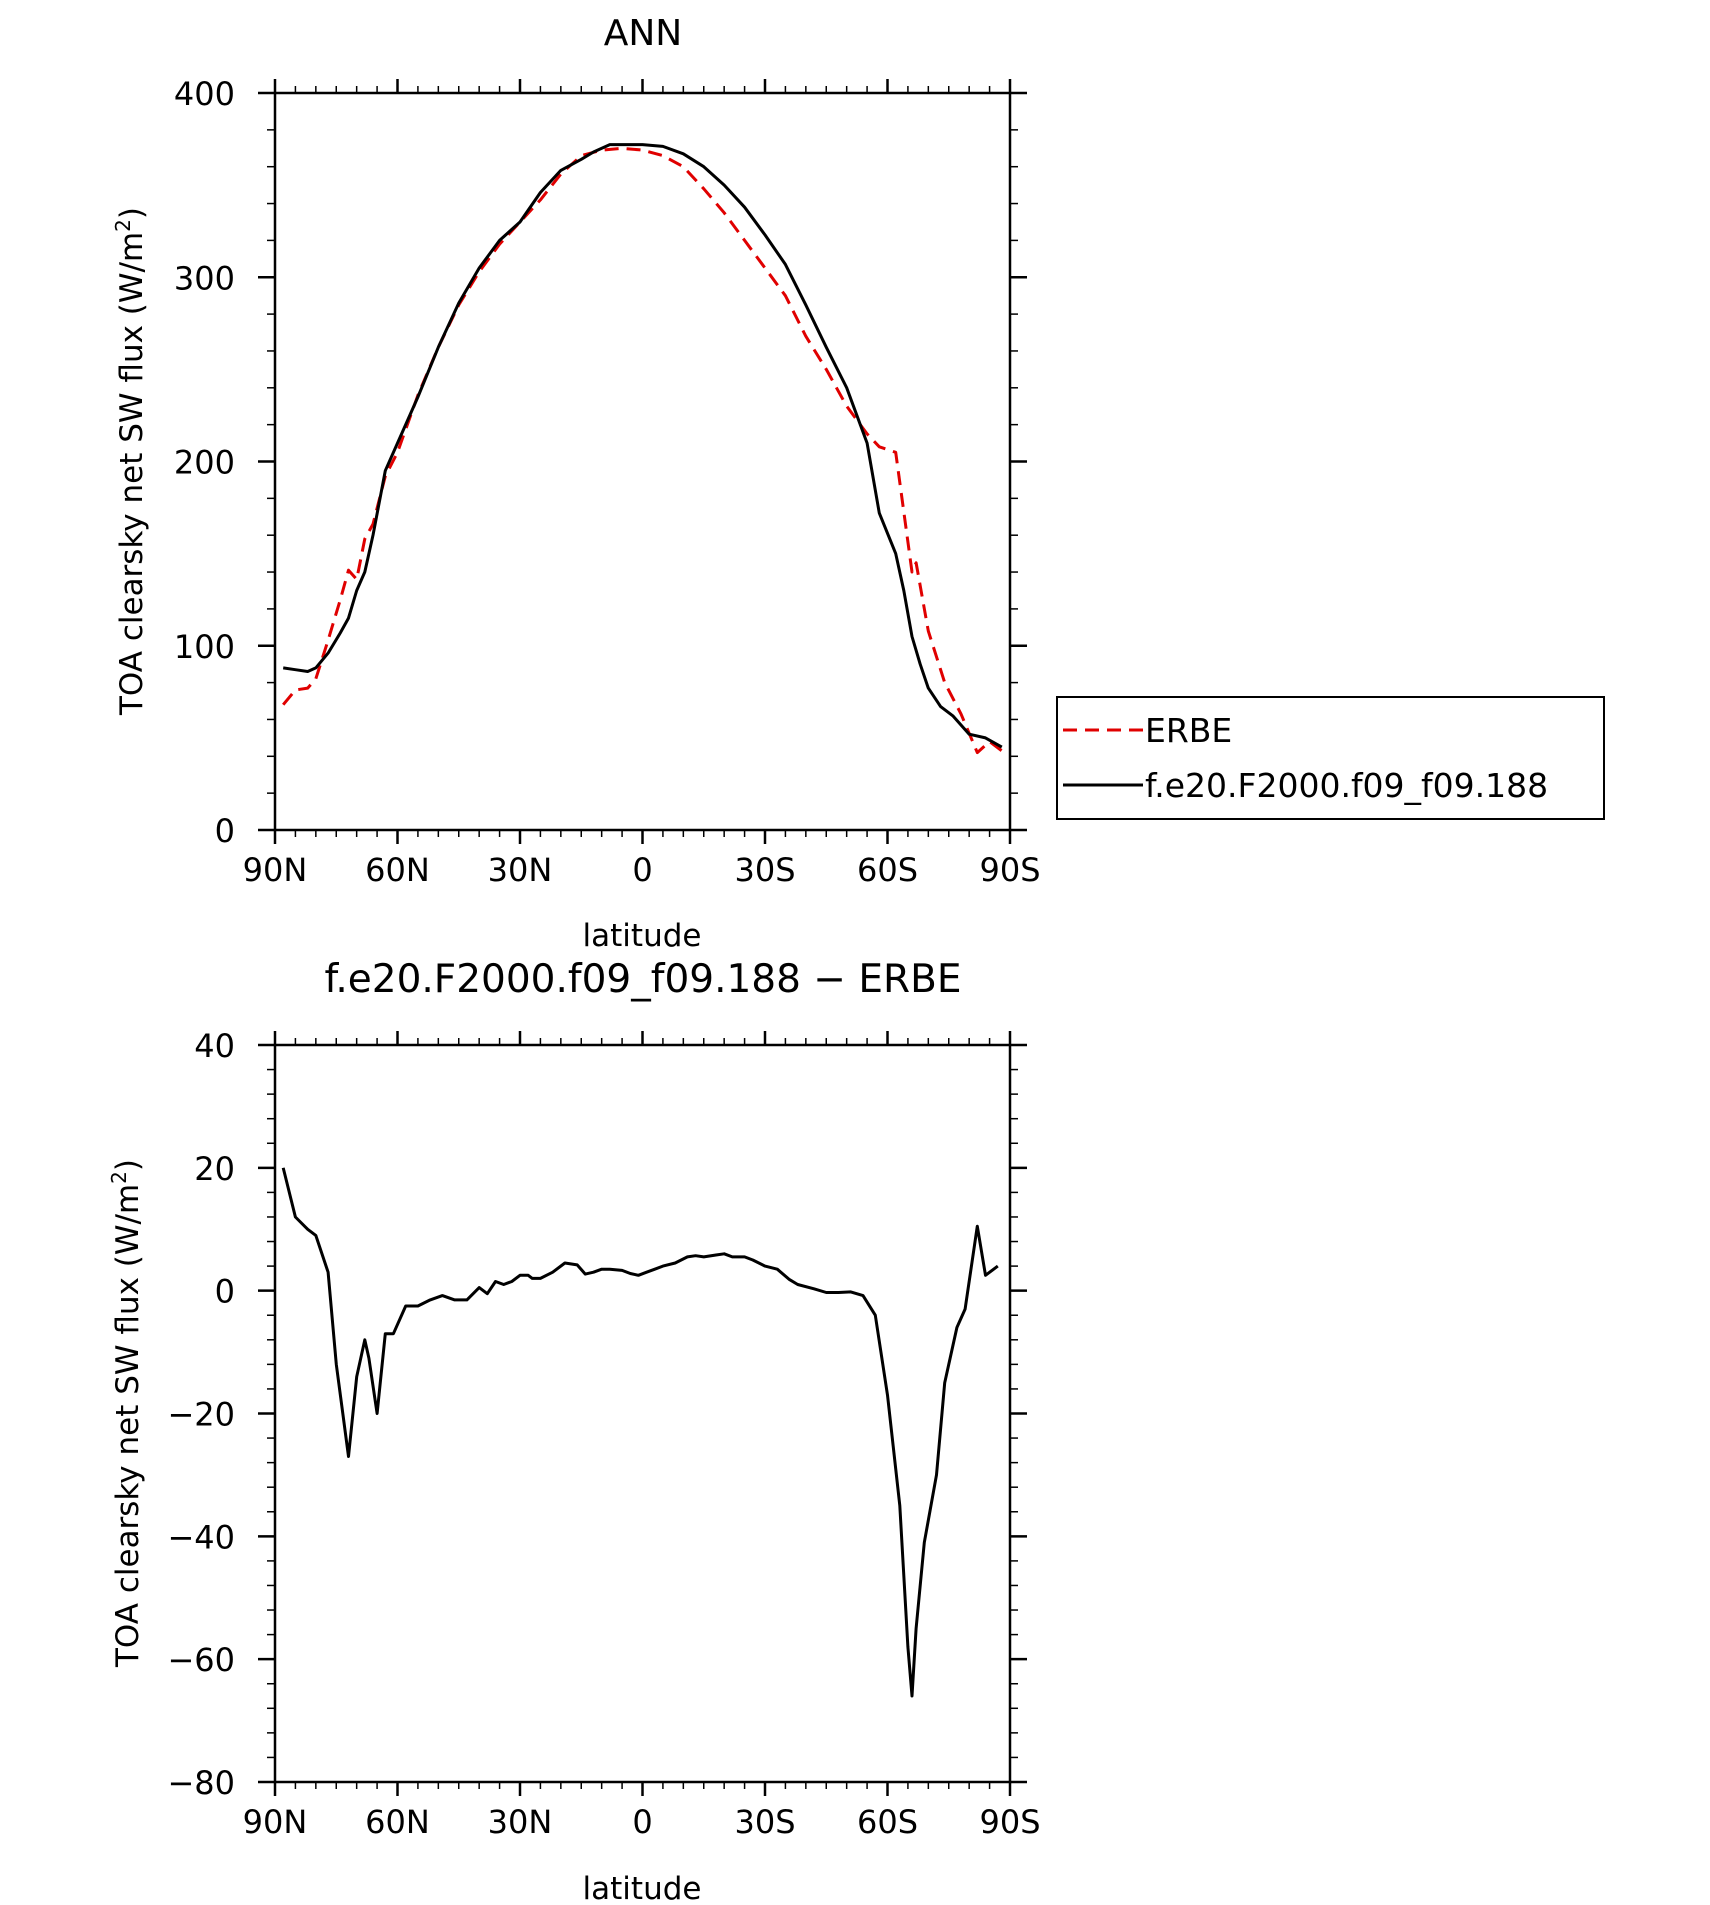 This screenshot has height=1905, width=1710. What do you see at coordinates (520, 1822) in the screenshot?
I see `panel2-x-tick-label: 30N` at bounding box center [520, 1822].